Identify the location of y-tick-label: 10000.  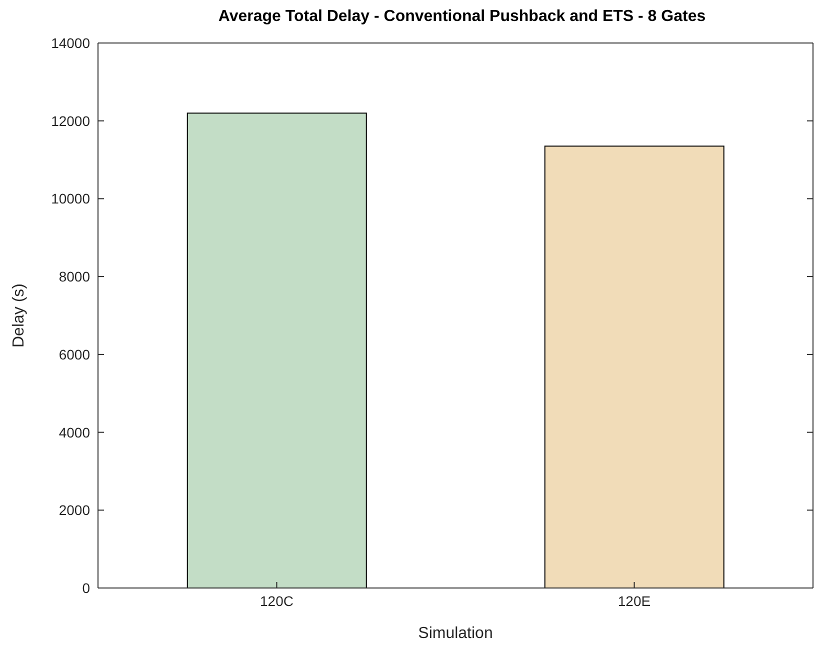
(70, 198).